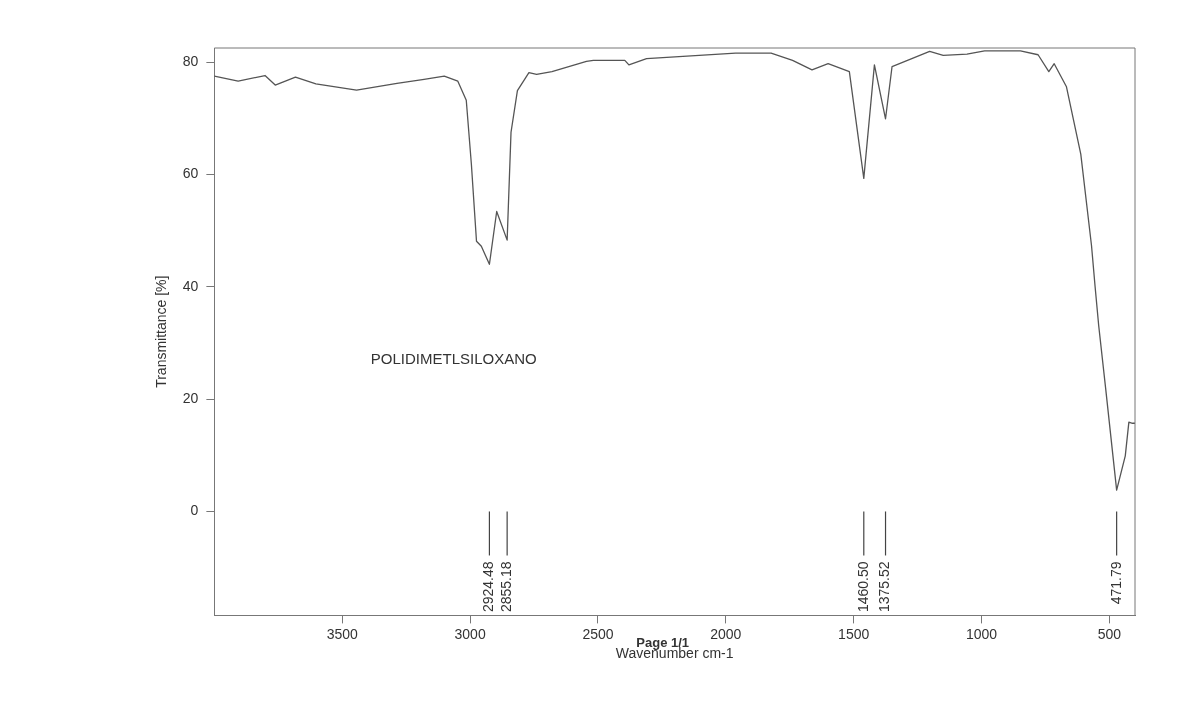 Image resolution: width=1180 pixels, height=722 pixels. Describe the element at coordinates (190, 60) in the screenshot. I see `y-tick-label: 80` at that location.